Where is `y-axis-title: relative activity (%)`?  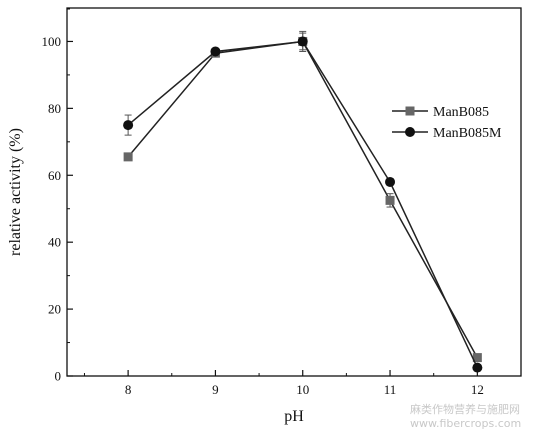 y-axis-title: relative activity (%) is located at coordinates (15, 192).